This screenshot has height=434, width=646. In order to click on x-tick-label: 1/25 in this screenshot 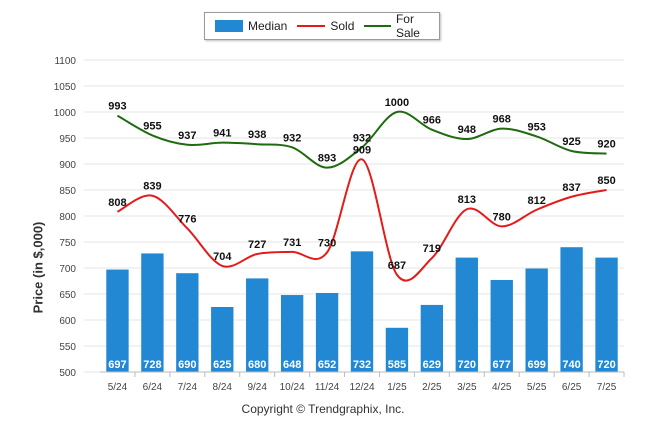, I will do `click(397, 387)`.